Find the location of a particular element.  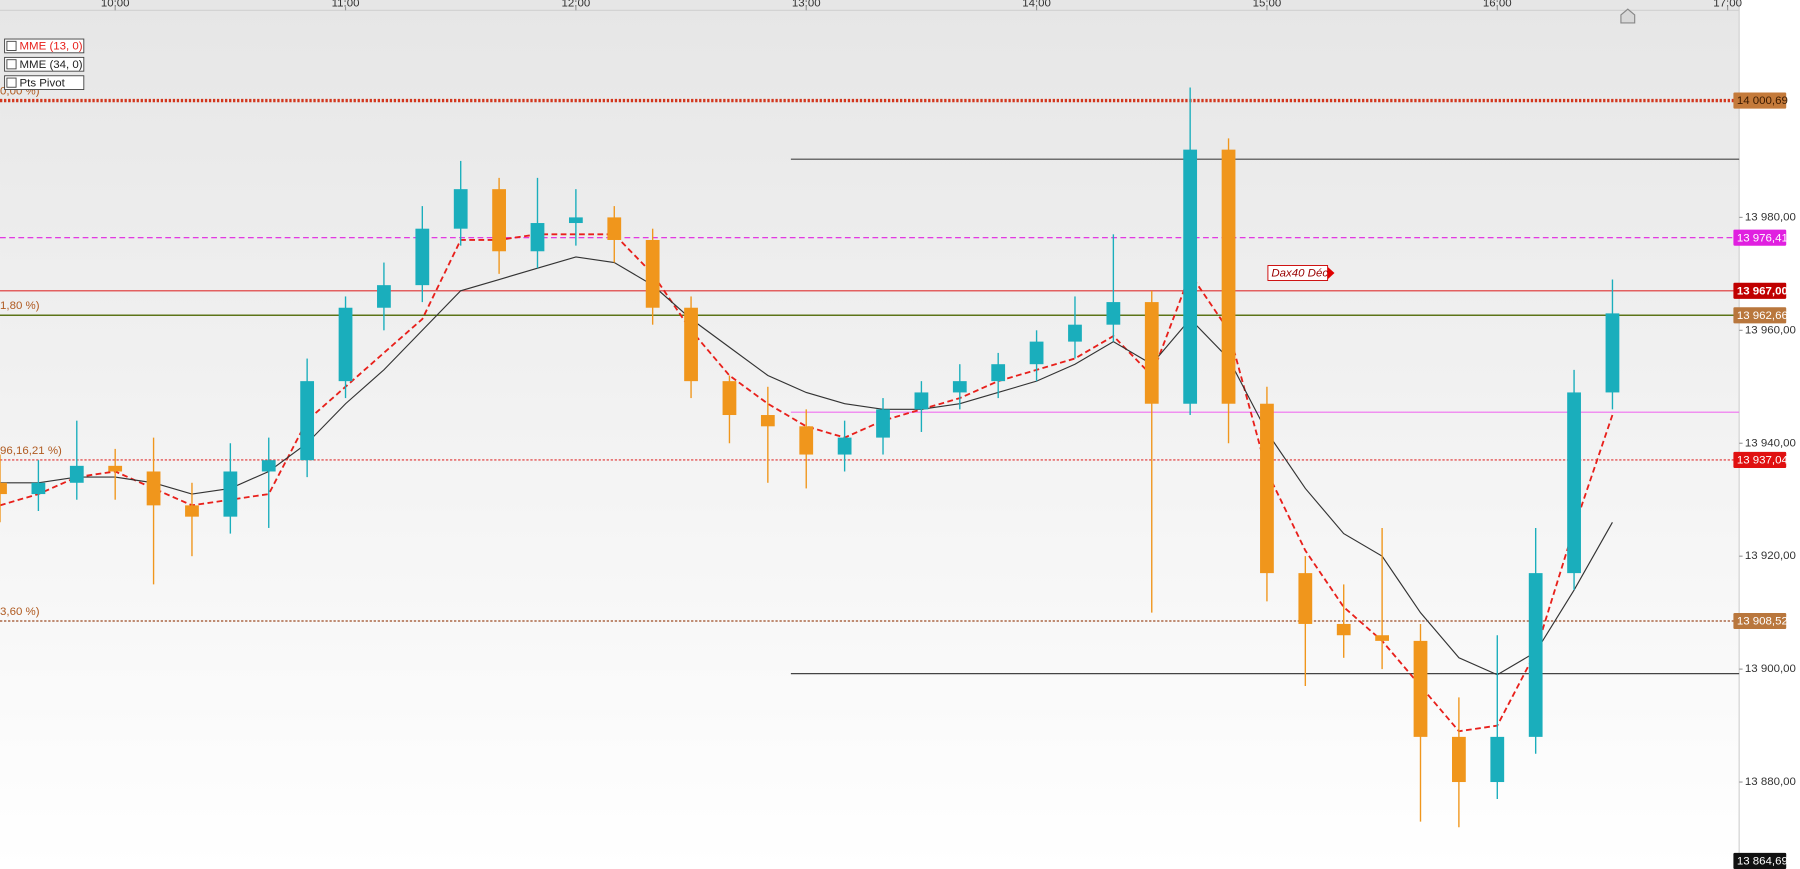

level-marker-label: 13 864,69 is located at coordinates (1762, 862).